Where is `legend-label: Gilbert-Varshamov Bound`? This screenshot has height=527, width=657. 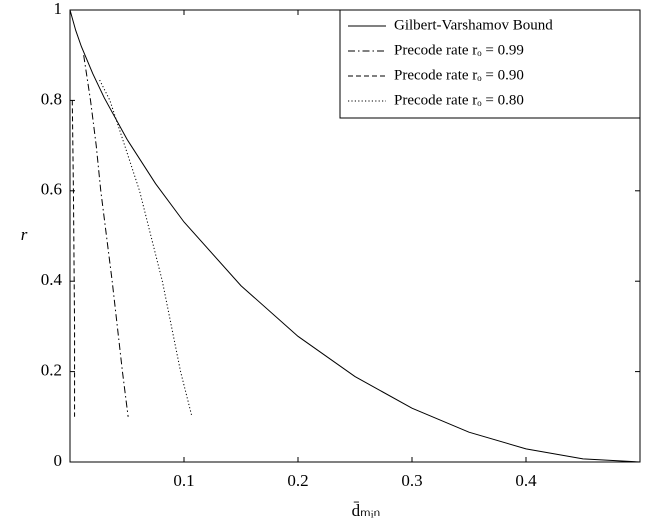
legend-label: Gilbert-Varshamov Bound is located at coordinates (473, 25).